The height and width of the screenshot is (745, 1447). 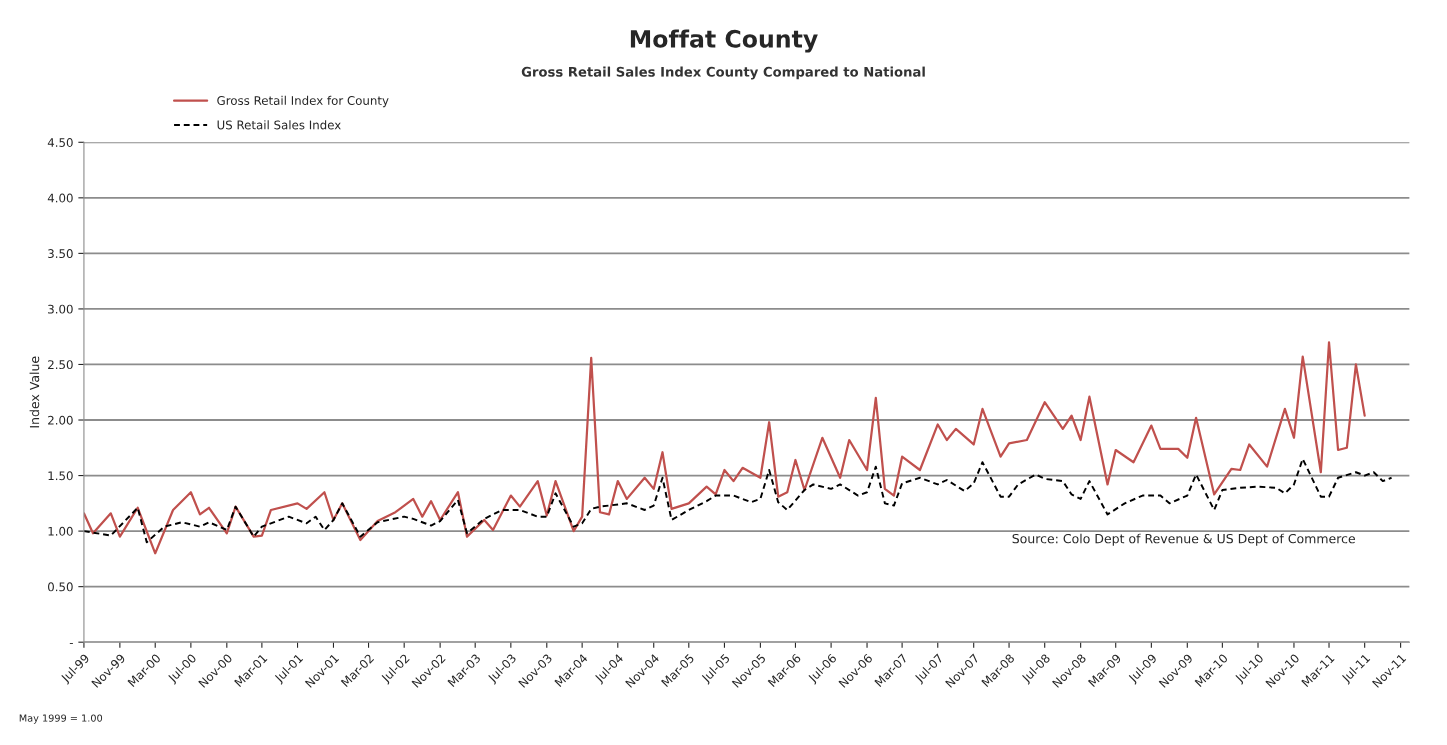 What do you see at coordinates (60, 365) in the screenshot?
I see `y-tick-label: 2.50` at bounding box center [60, 365].